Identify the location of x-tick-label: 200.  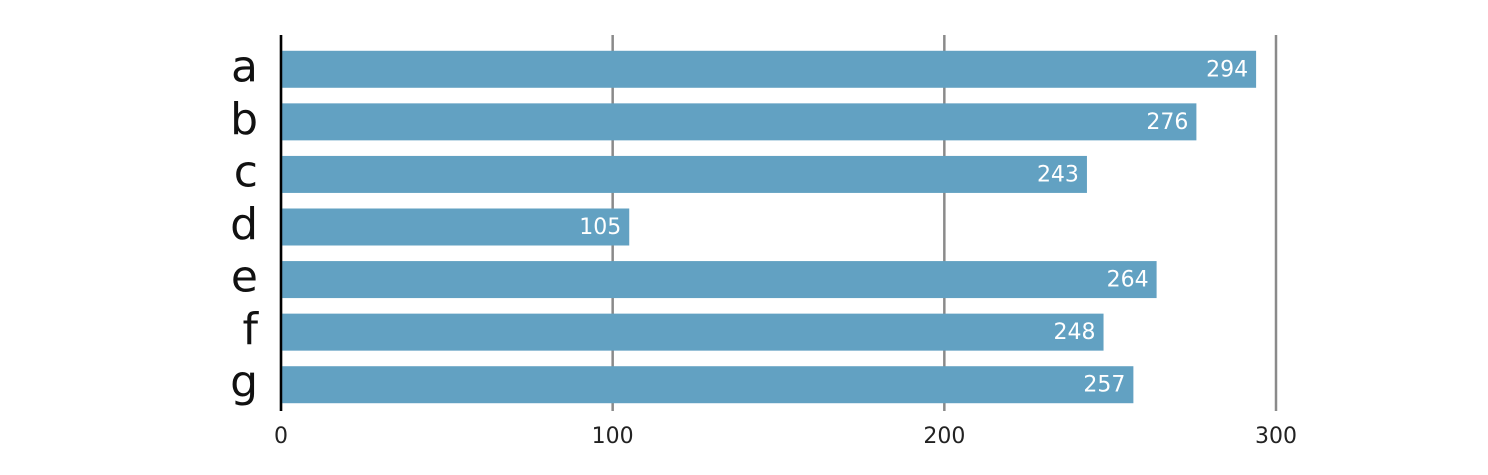
(944, 436).